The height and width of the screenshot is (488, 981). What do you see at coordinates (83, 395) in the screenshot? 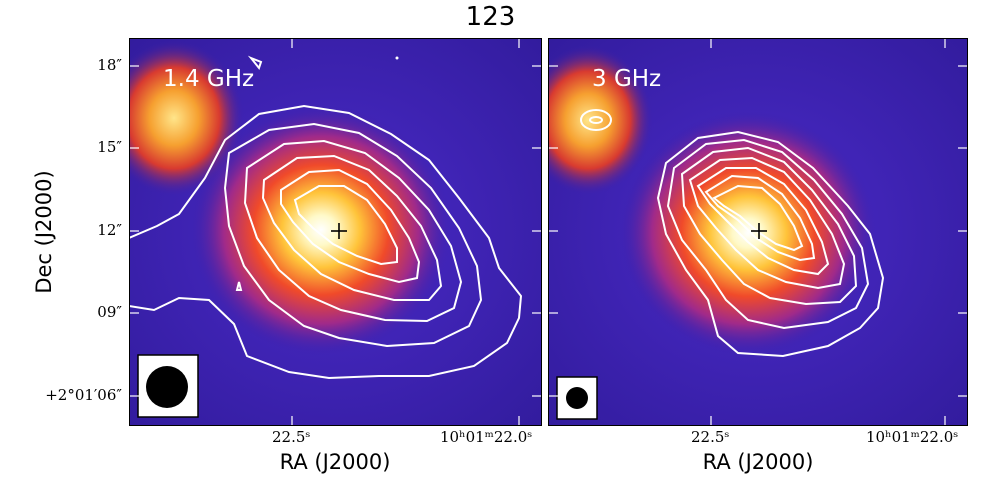
I see `y-tick-label: +2°01′06″` at bounding box center [83, 395].